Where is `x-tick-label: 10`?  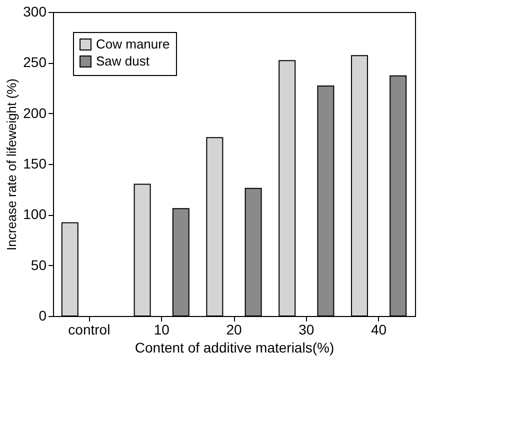
x-tick-label: 10 is located at coordinates (162, 330).